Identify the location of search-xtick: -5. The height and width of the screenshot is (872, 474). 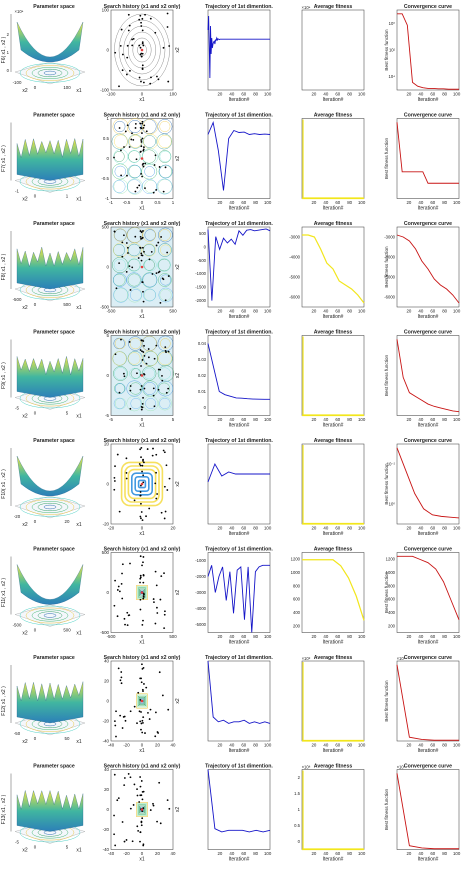
(111, 419).